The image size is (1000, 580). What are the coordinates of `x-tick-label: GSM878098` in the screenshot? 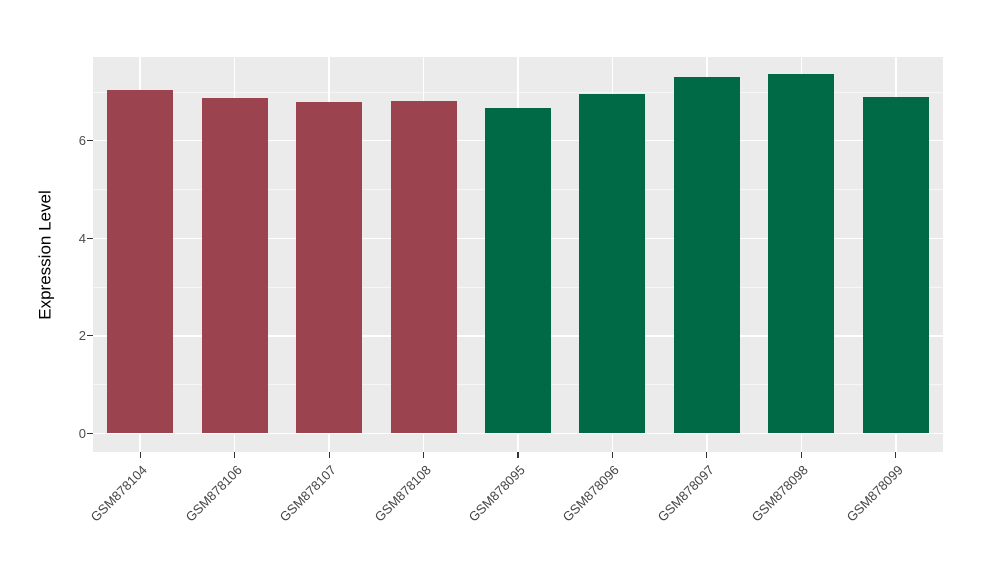 It's located at (780, 493).